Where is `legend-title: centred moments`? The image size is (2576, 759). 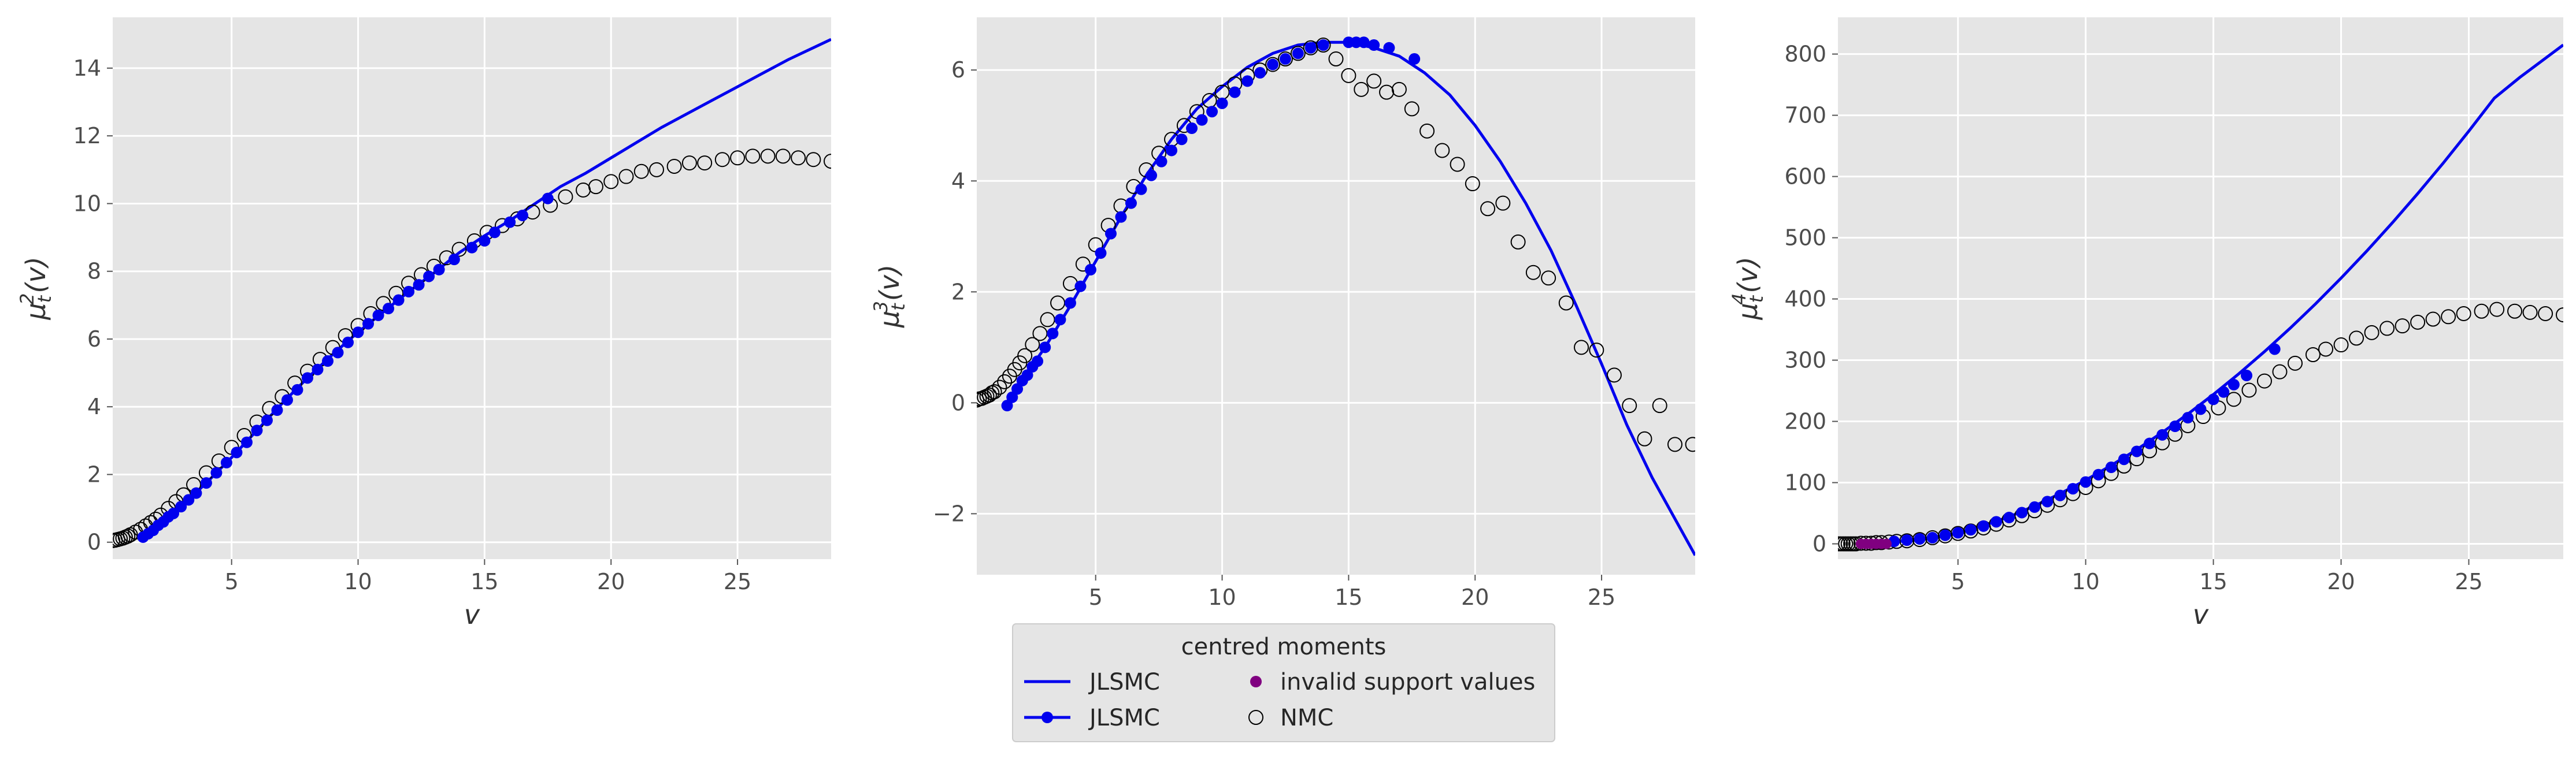 legend-title: centred moments is located at coordinates (1284, 647).